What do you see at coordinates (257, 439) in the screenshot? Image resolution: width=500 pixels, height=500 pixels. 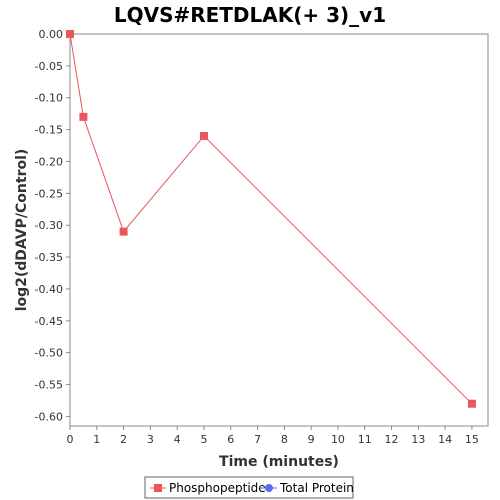 I see `x-tick-label: 7` at bounding box center [257, 439].